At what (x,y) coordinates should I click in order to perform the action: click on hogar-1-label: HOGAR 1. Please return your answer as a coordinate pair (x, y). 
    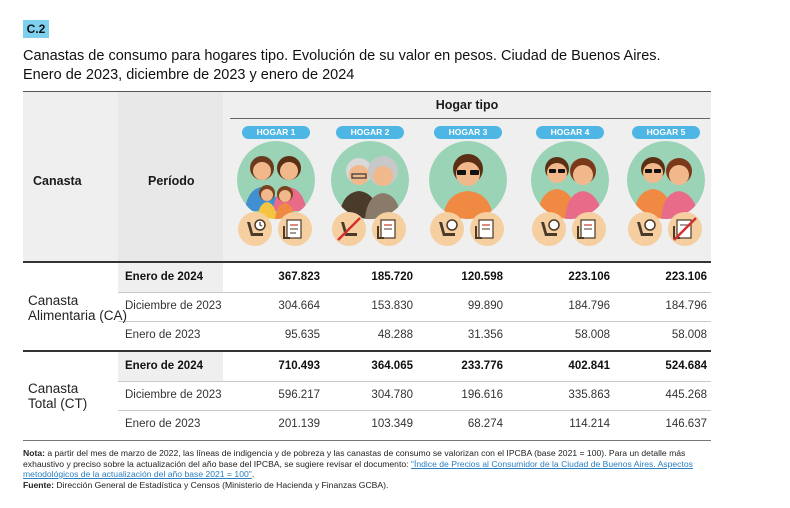
    Looking at the image, I should click on (276, 132).